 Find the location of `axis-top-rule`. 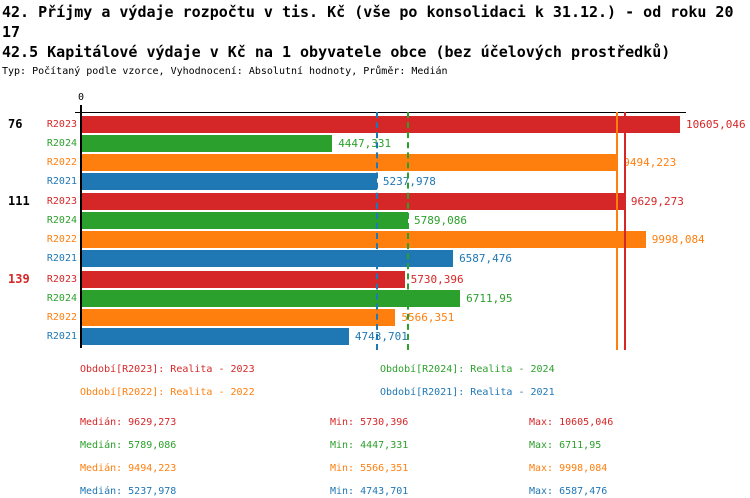

axis-top-rule is located at coordinates (380, 112).